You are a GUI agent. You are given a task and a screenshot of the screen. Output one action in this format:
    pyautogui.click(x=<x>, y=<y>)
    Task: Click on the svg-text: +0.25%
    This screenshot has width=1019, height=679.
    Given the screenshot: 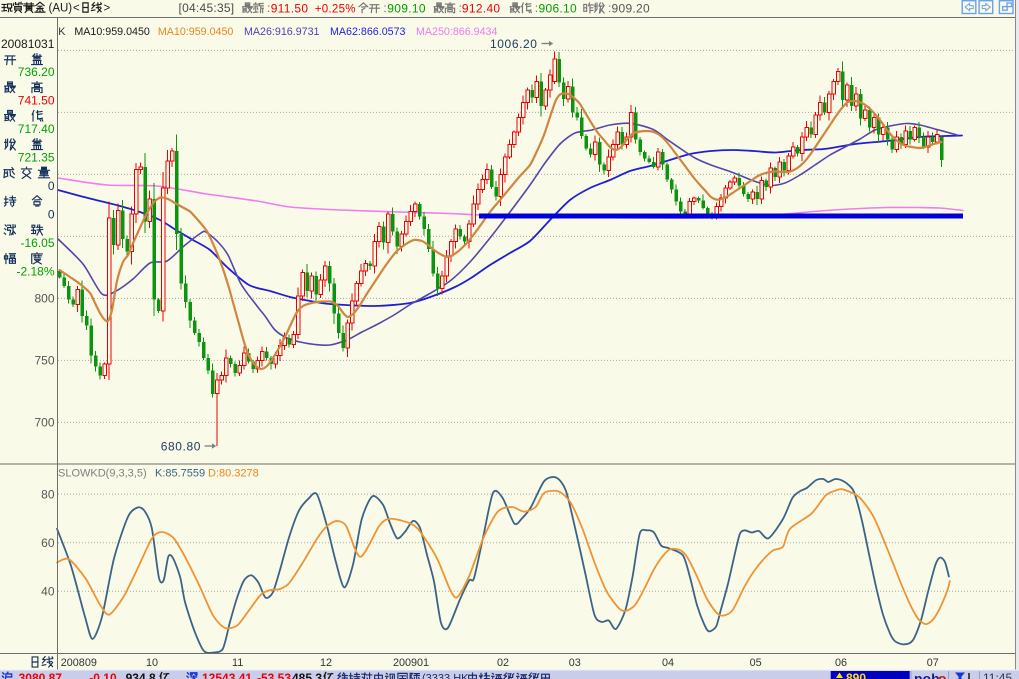 What is the action you would take?
    pyautogui.click(x=335, y=10)
    